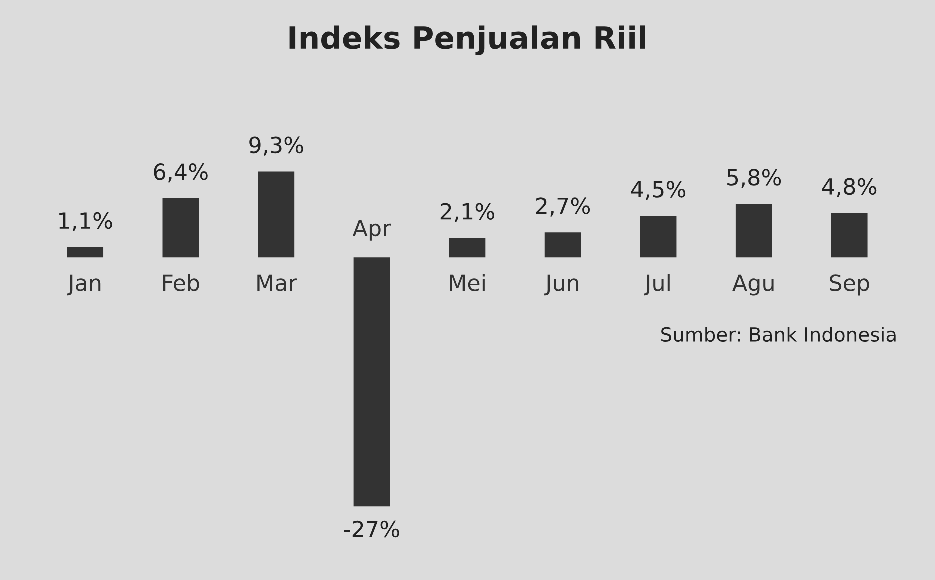  What do you see at coordinates (372, 230) in the screenshot?
I see `x-tick-label: Apr` at bounding box center [372, 230].